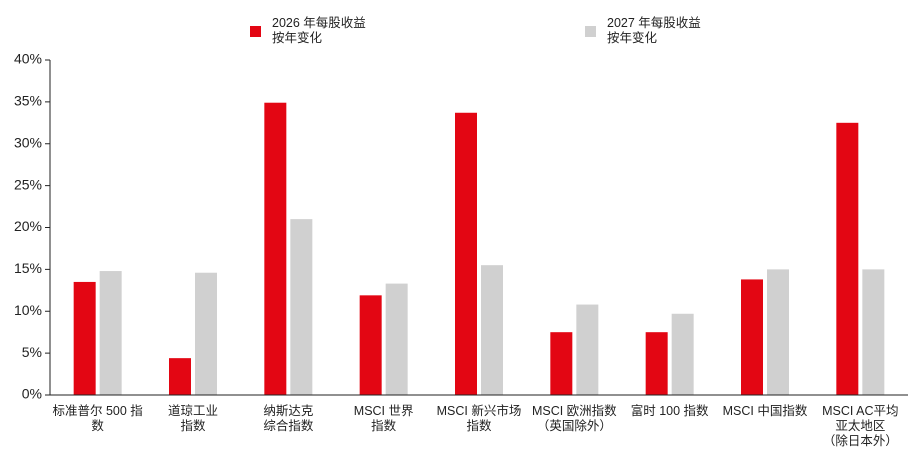 This screenshot has width=912, height=458. I want to click on y-tick-label: 15%, so click(28, 268).